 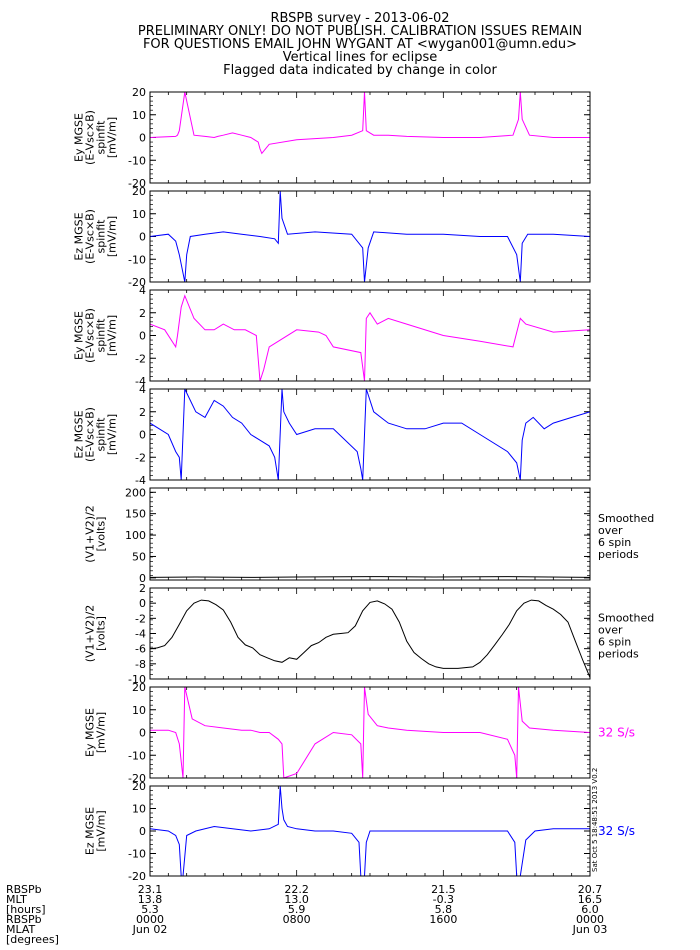 What do you see at coordinates (444, 909) in the screenshot?
I see `x-tick-label: 5.8` at bounding box center [444, 909].